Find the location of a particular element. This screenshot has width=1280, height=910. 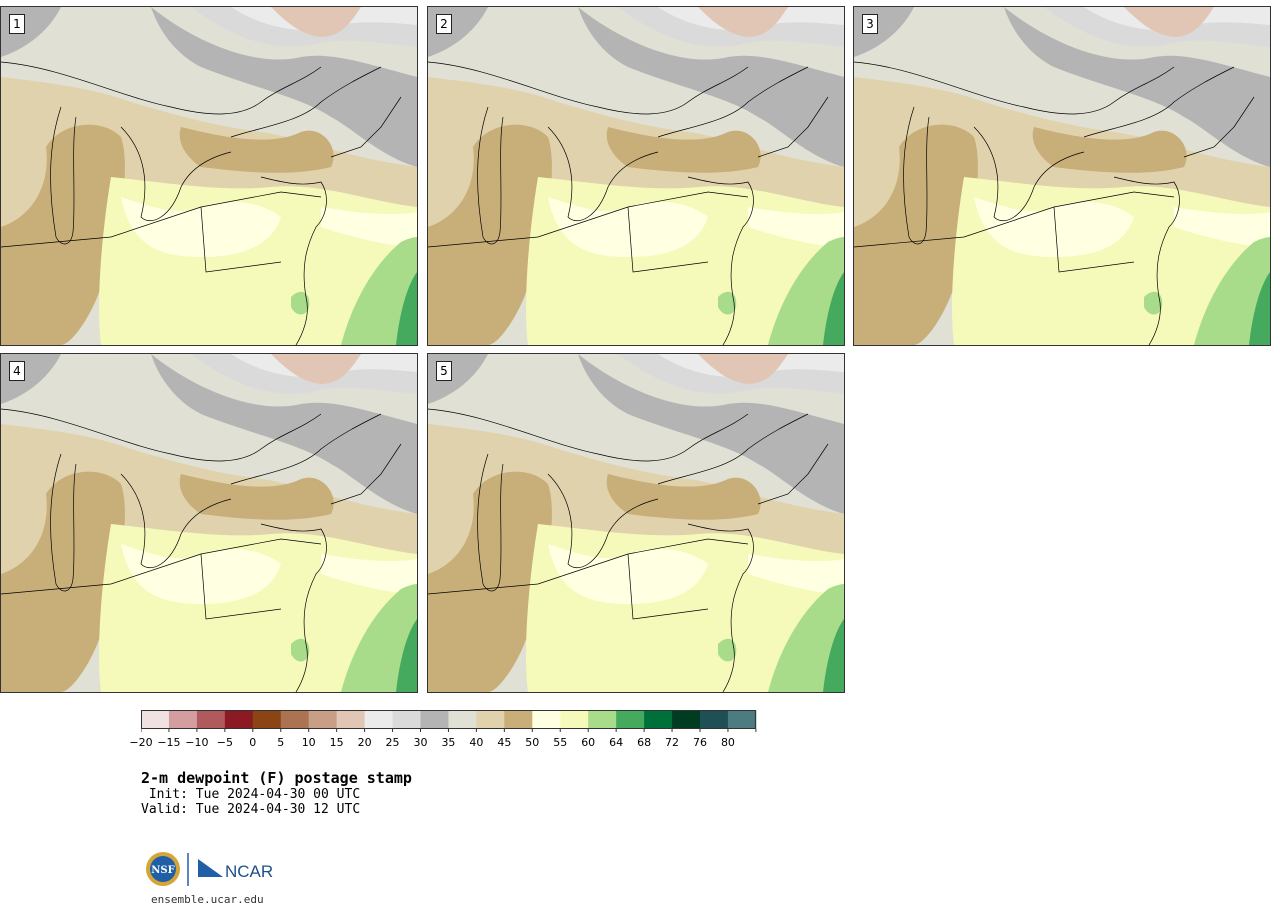

colorbar-tick-label: −20 is located at coordinates (141, 742).